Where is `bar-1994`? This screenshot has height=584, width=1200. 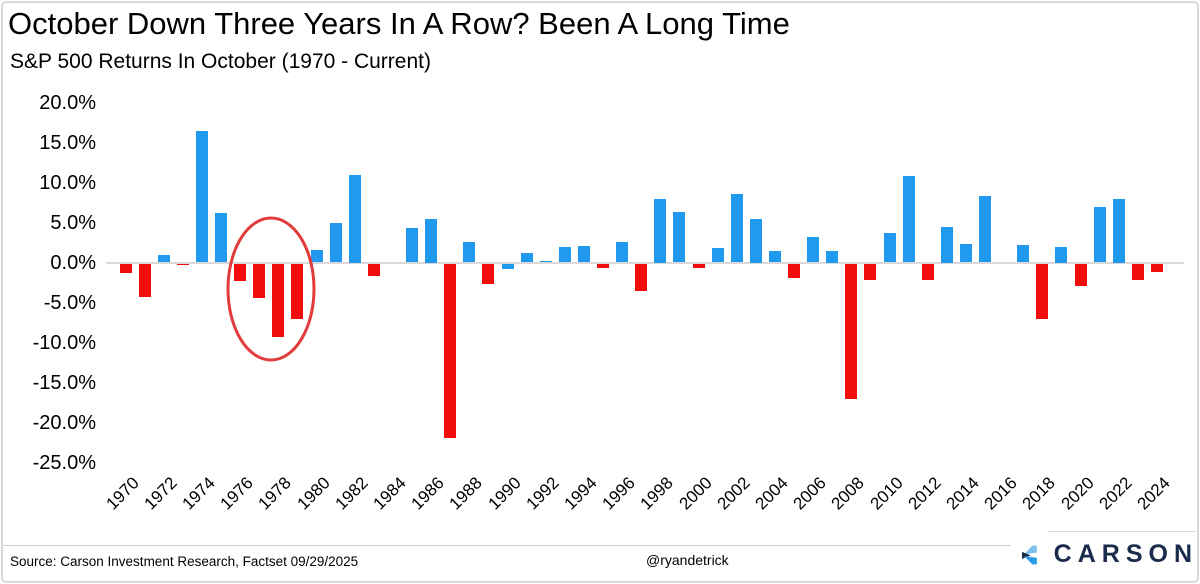 bar-1994 is located at coordinates (583, 254).